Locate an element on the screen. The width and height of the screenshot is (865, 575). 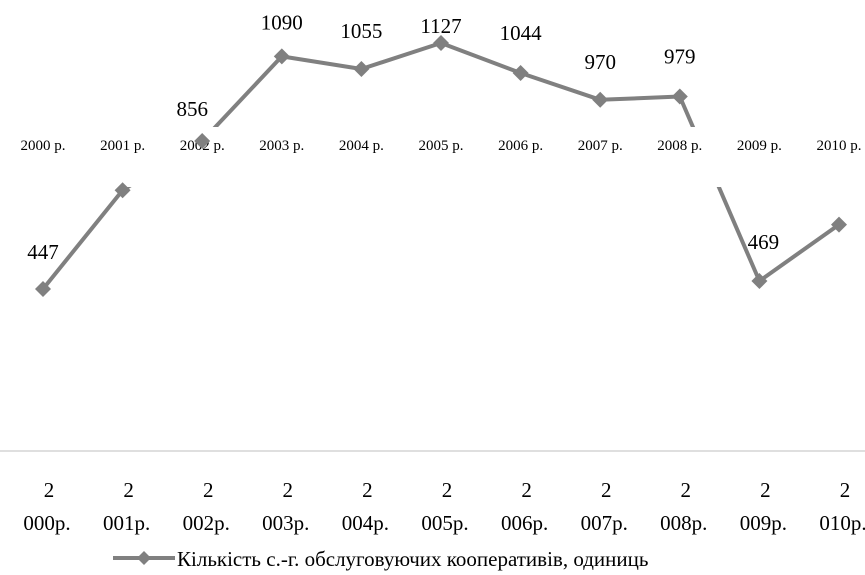
category-label: 2005 р. is located at coordinates (441, 146).